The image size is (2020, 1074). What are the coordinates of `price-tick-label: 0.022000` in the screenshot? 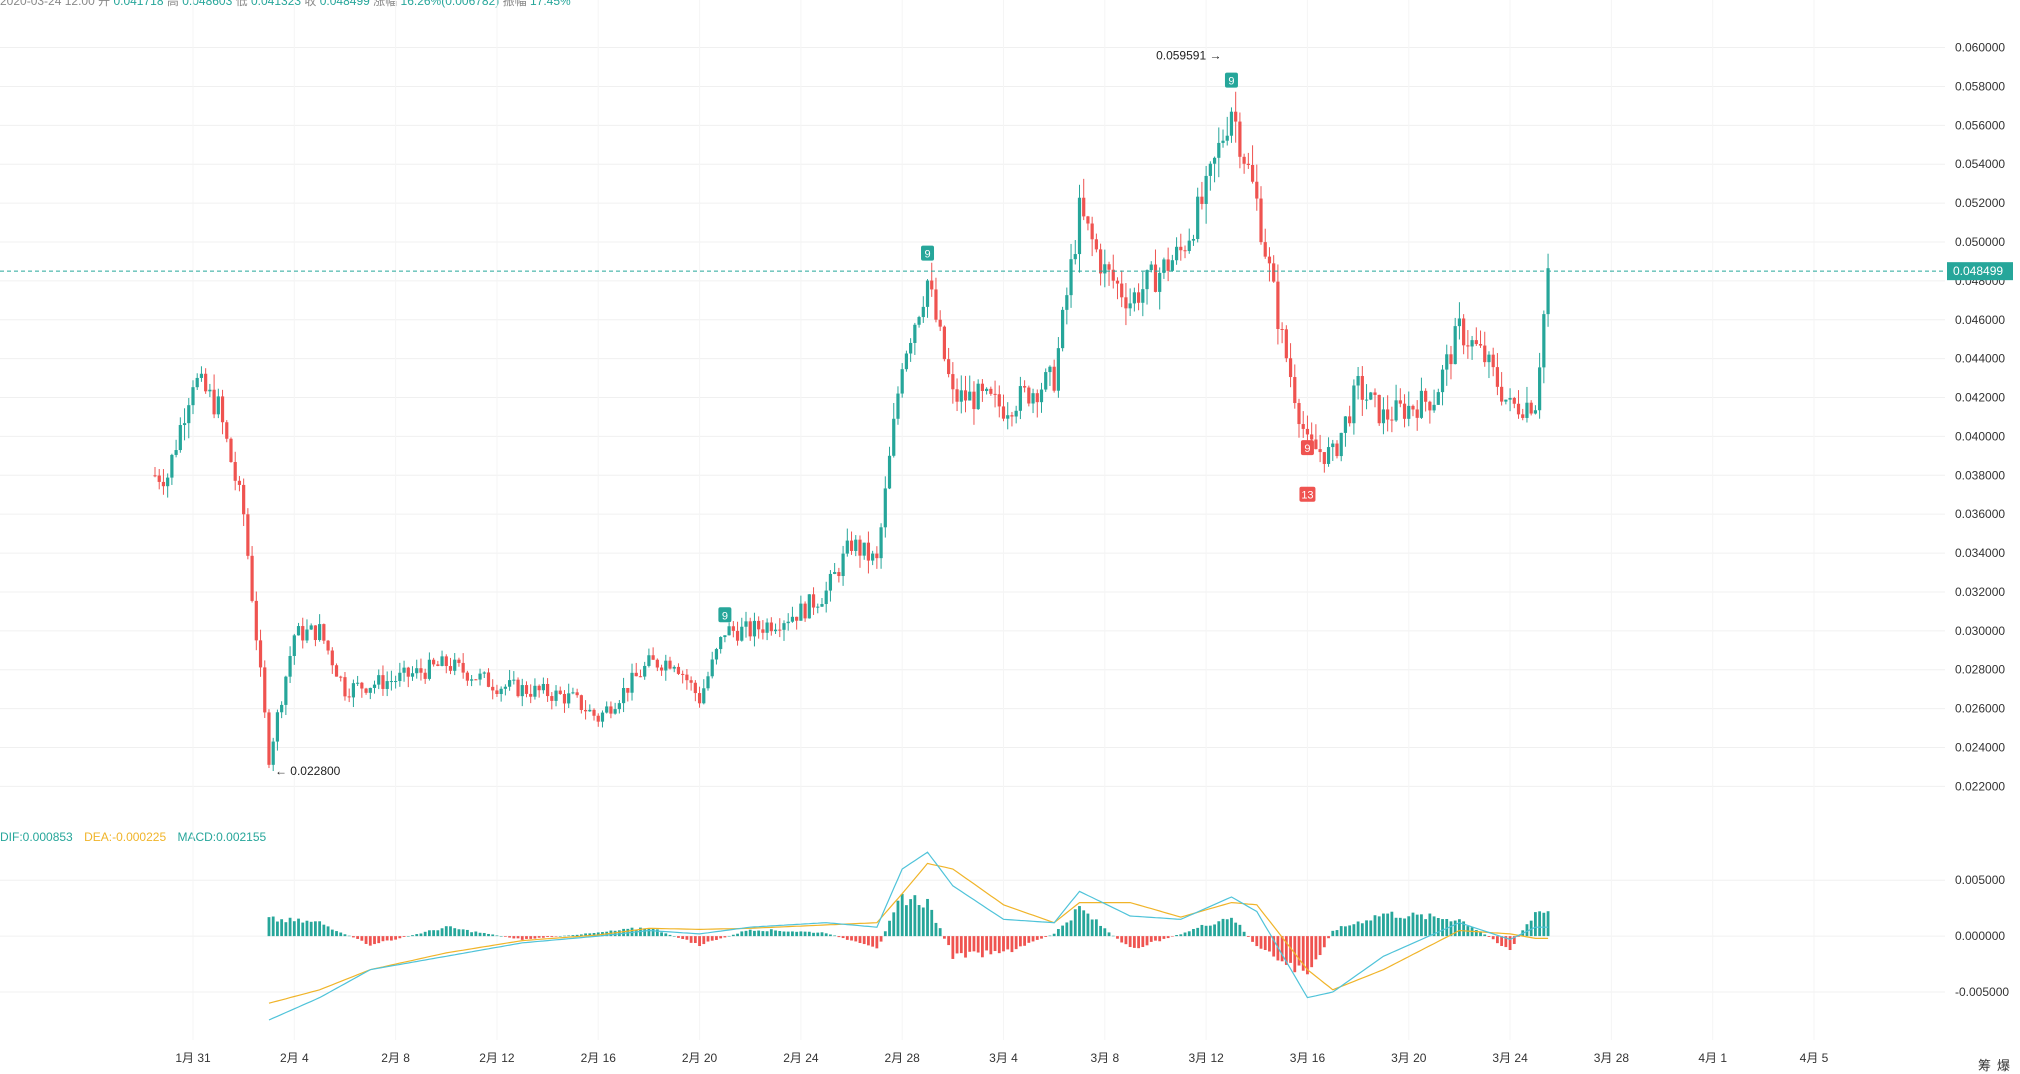 It's located at (1980, 786).